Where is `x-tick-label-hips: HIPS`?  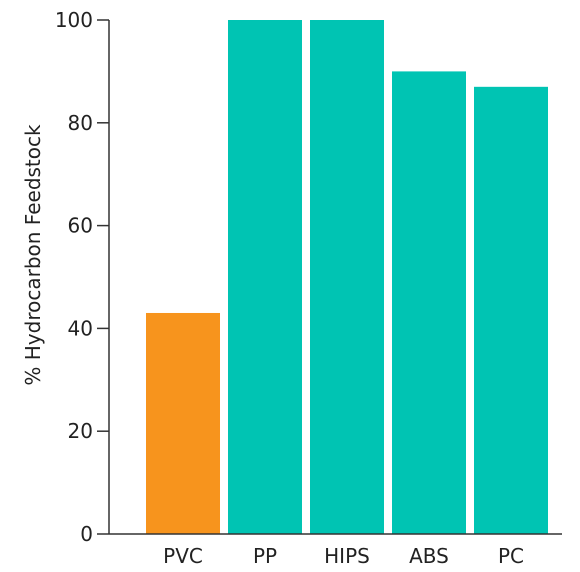 x-tick-label-hips: HIPS is located at coordinates (347, 556).